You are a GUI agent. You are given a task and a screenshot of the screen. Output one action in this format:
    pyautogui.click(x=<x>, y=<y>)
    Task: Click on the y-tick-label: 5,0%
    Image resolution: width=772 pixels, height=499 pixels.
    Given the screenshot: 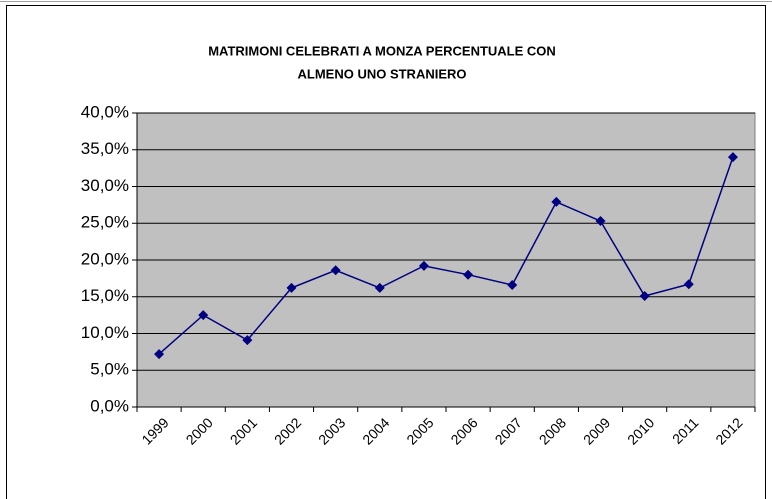 What is the action you would take?
    pyautogui.click(x=109, y=369)
    